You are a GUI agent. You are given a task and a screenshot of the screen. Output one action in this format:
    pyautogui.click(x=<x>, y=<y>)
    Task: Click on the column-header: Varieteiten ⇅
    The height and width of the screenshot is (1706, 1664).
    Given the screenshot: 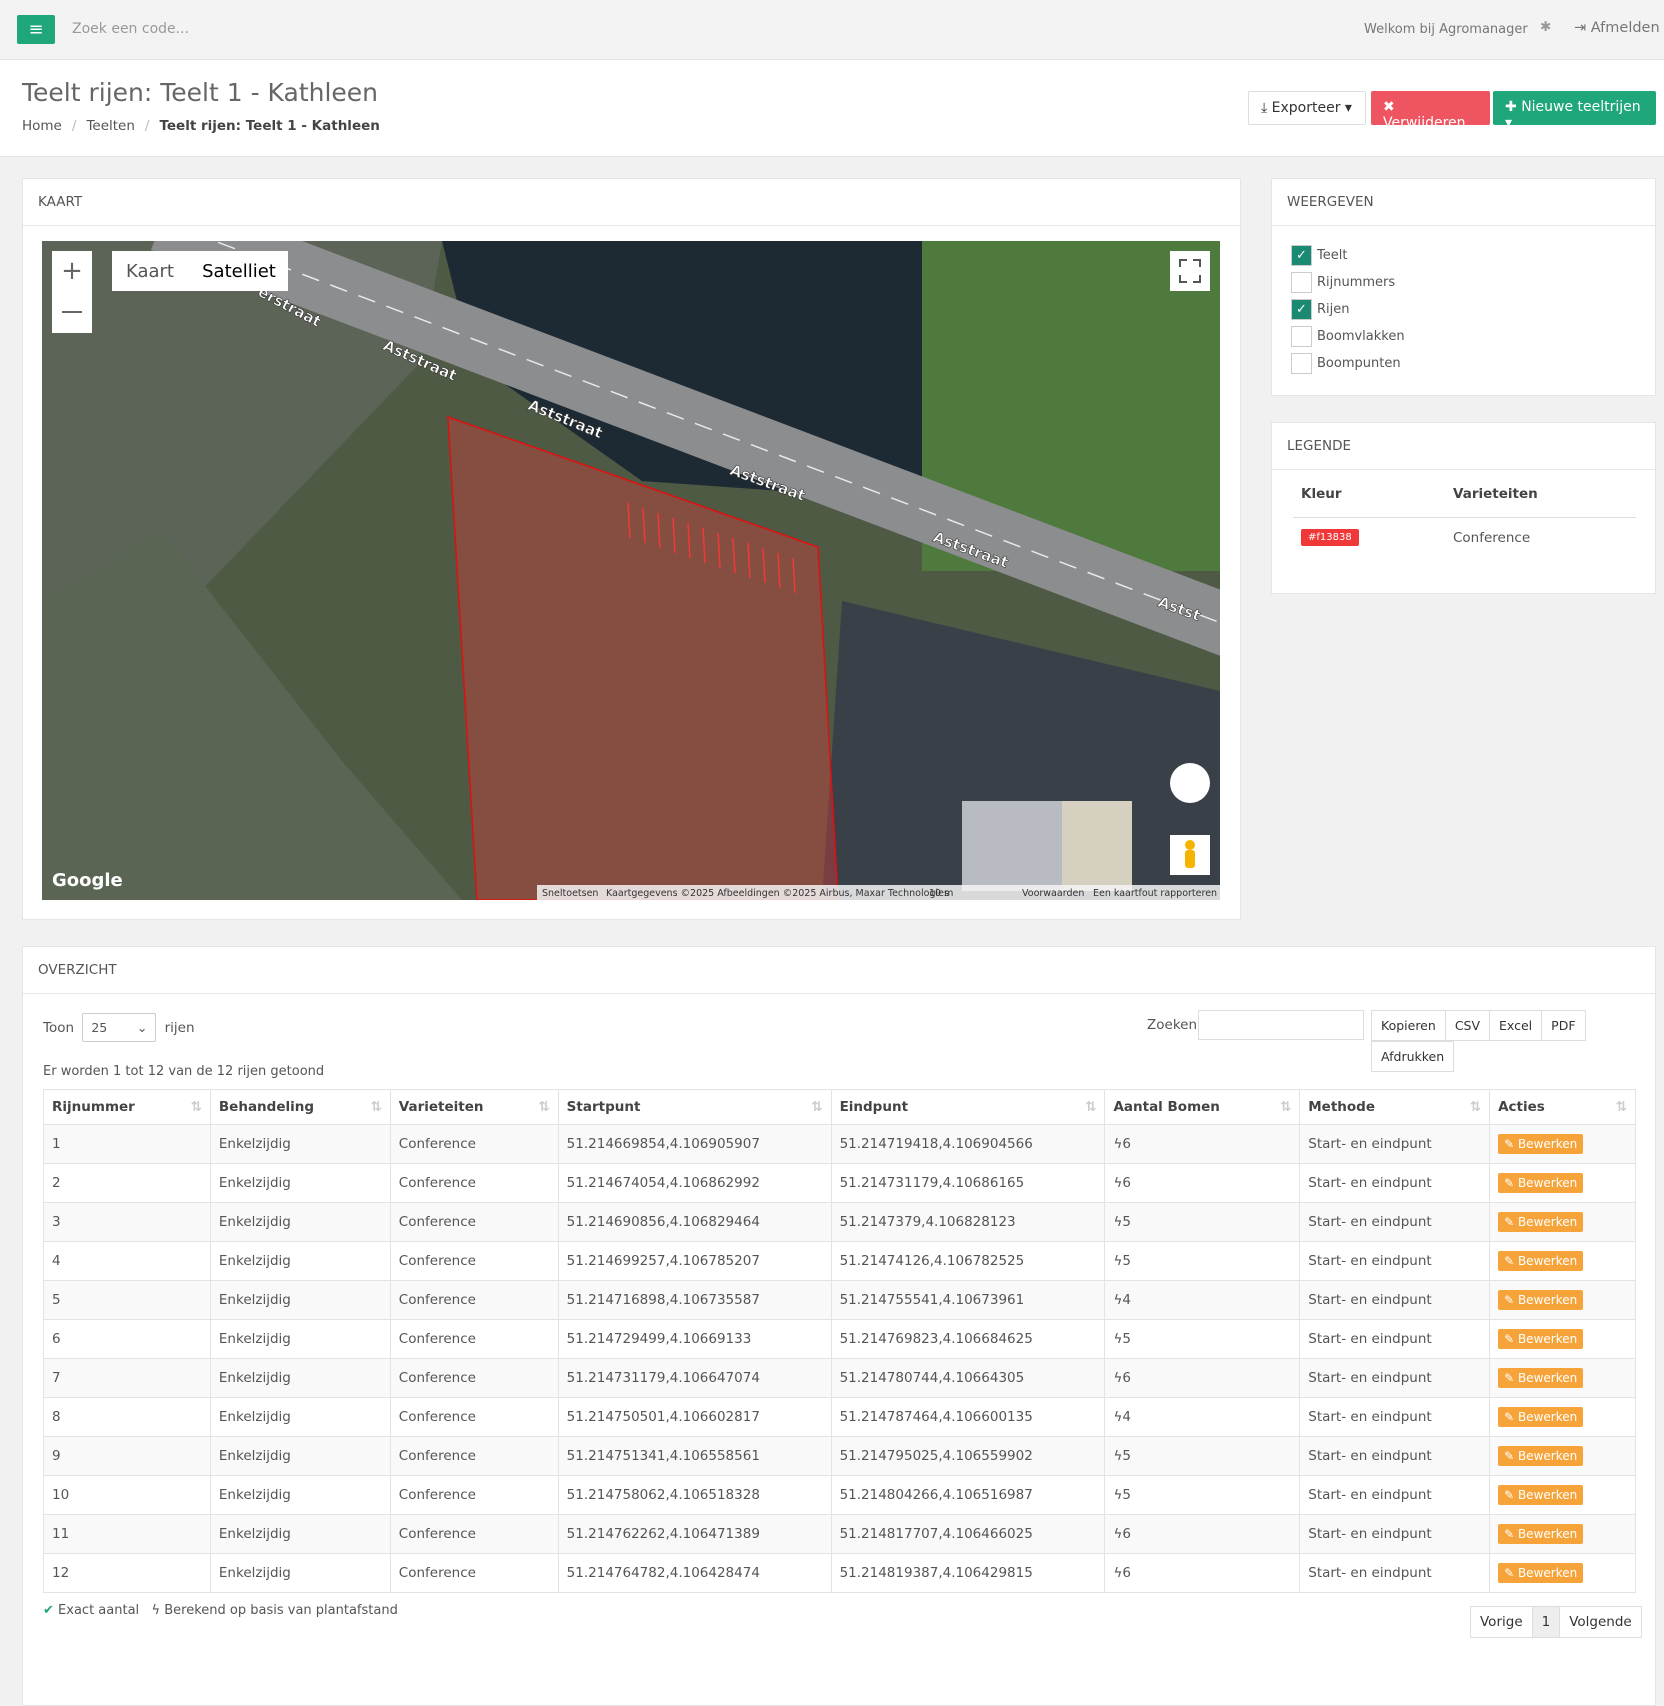 What is the action you would take?
    pyautogui.click(x=474, y=1107)
    